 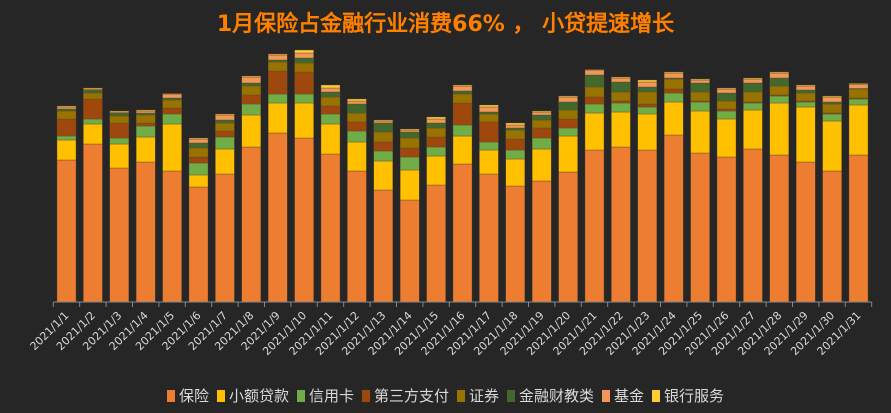 I want to click on legend-label: 证券, so click(x=484, y=396).